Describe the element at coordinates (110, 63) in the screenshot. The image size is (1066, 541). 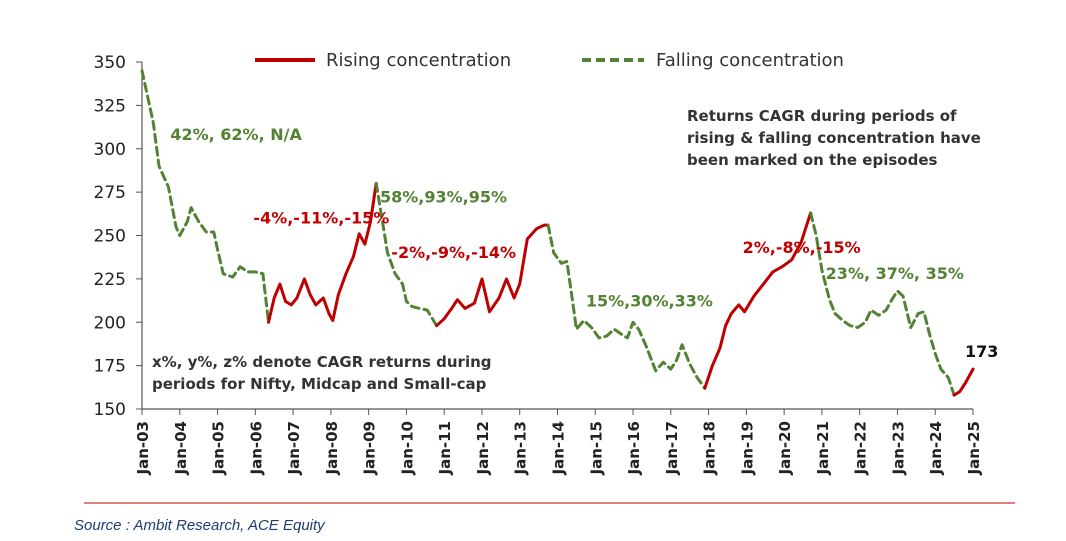
I see `y-tick-label: 350` at that location.